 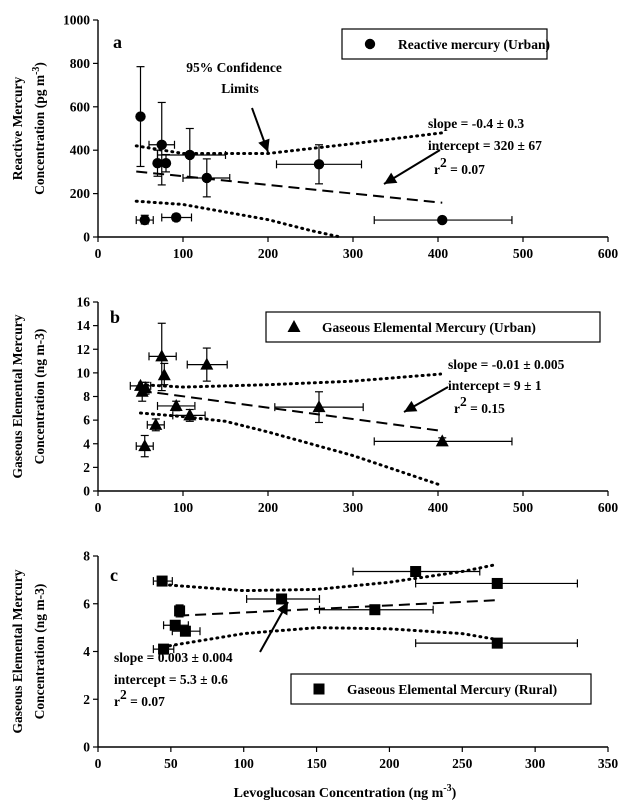 What do you see at coordinates (80, 106) in the screenshot?
I see `y-tick-label: 600` at bounding box center [80, 106].